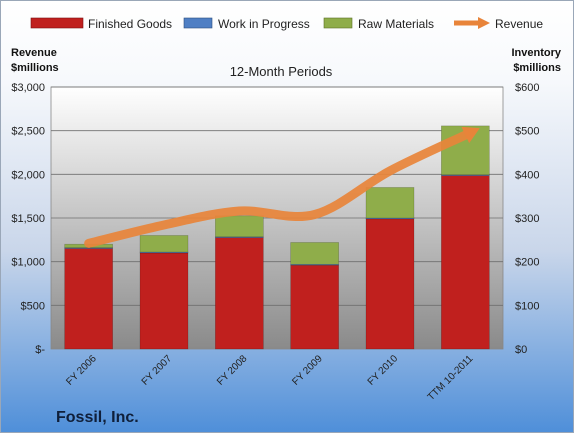 The width and height of the screenshot is (574, 433). I want to click on right-tick-label: $400, so click(527, 175).